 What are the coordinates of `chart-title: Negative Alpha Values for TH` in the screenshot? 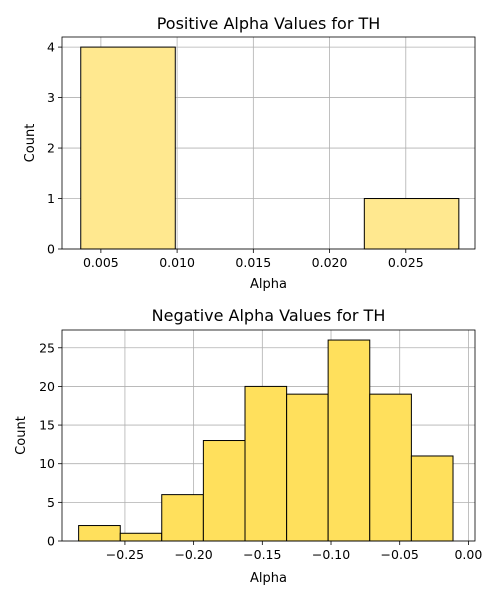 It's located at (269, 315).